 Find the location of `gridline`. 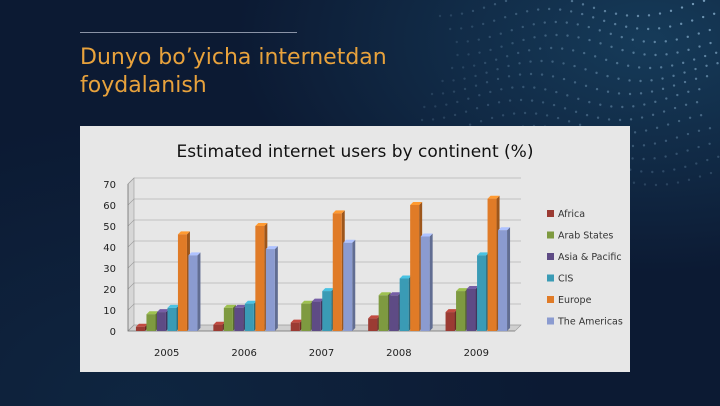

gridline is located at coordinates (324, 286).